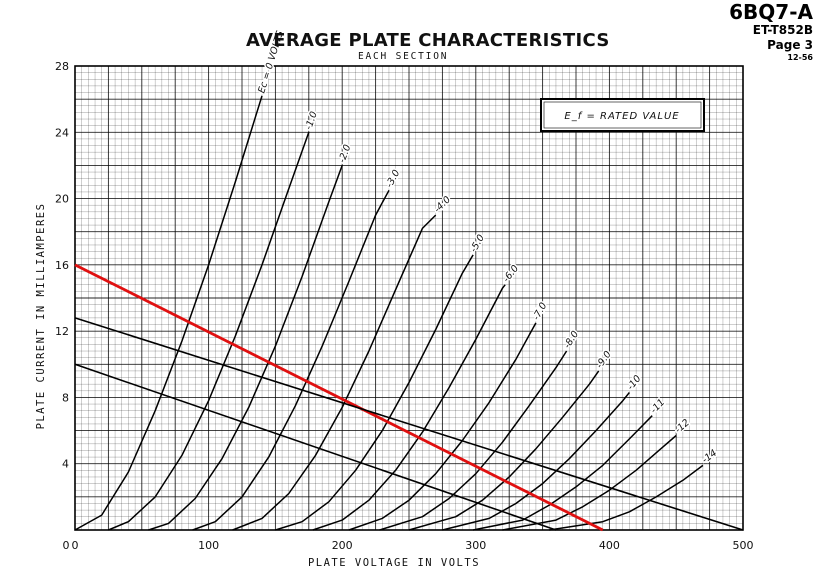 The image size is (823, 572). I want to click on rated-value-box: E_f = RATED VALUE, so click(622, 115).